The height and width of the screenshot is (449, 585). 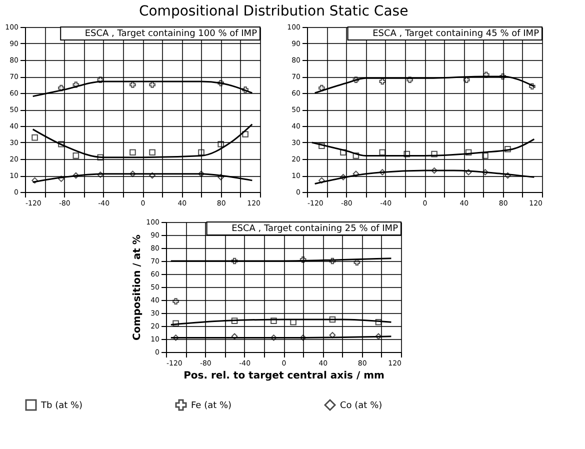 What do you see at coordinates (211, 406) in the screenshot?
I see `legend-label: Fe (at %)` at bounding box center [211, 406].